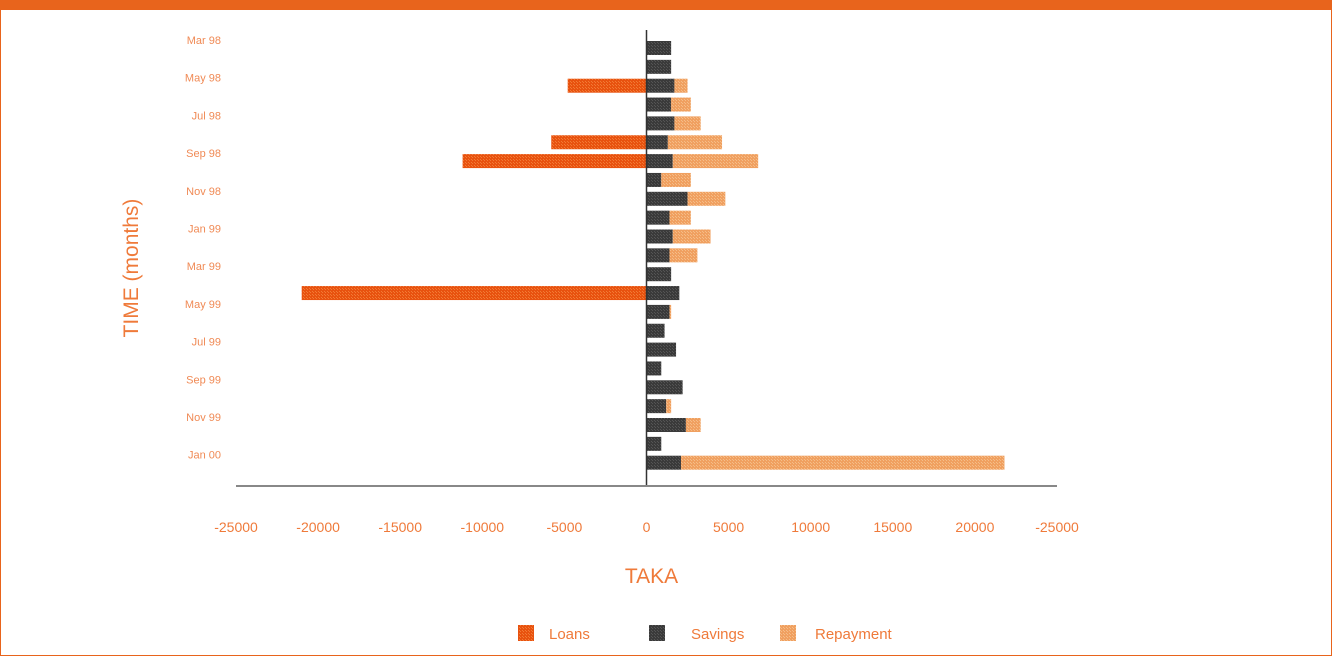 This screenshot has width=1332, height=666. What do you see at coordinates (854, 634) in the screenshot?
I see `legend-label-repayment: Repayment` at bounding box center [854, 634].